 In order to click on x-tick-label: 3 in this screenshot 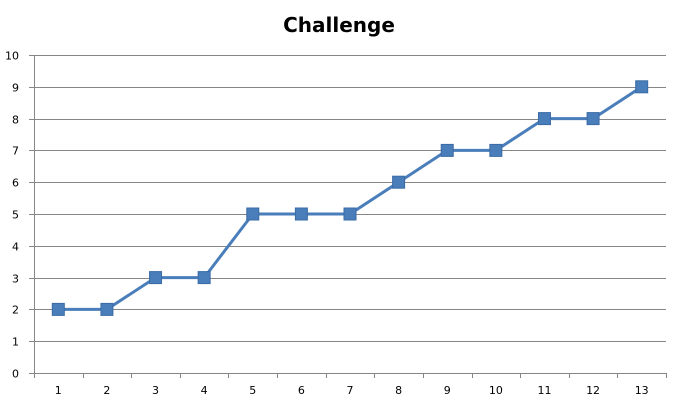, I will do `click(155, 390)`.